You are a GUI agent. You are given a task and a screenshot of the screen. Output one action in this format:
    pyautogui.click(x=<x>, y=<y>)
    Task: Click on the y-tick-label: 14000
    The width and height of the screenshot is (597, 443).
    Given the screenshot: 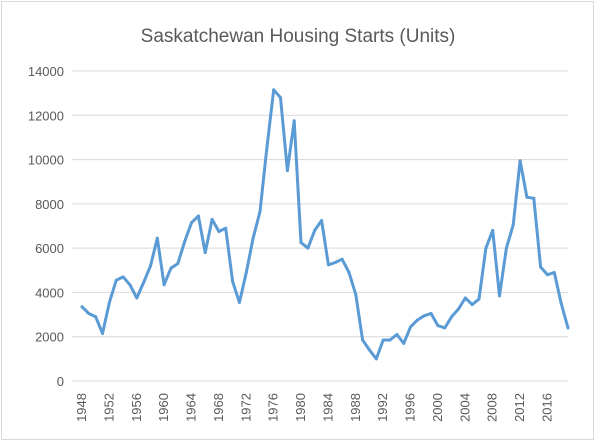 What is the action you would take?
    pyautogui.click(x=46, y=71)
    